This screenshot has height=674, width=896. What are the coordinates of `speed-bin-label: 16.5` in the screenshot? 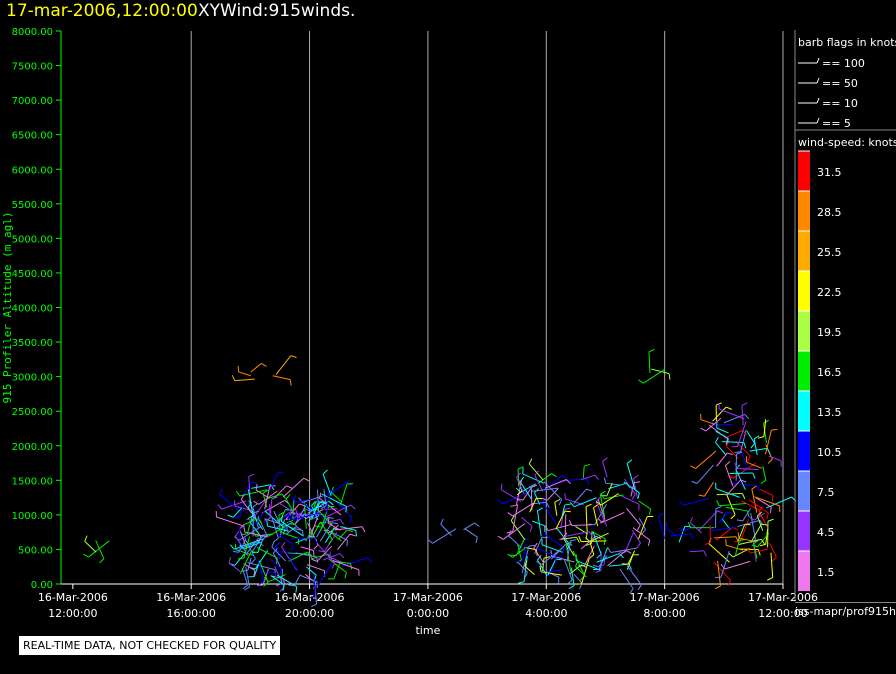 It's located at (829, 372).